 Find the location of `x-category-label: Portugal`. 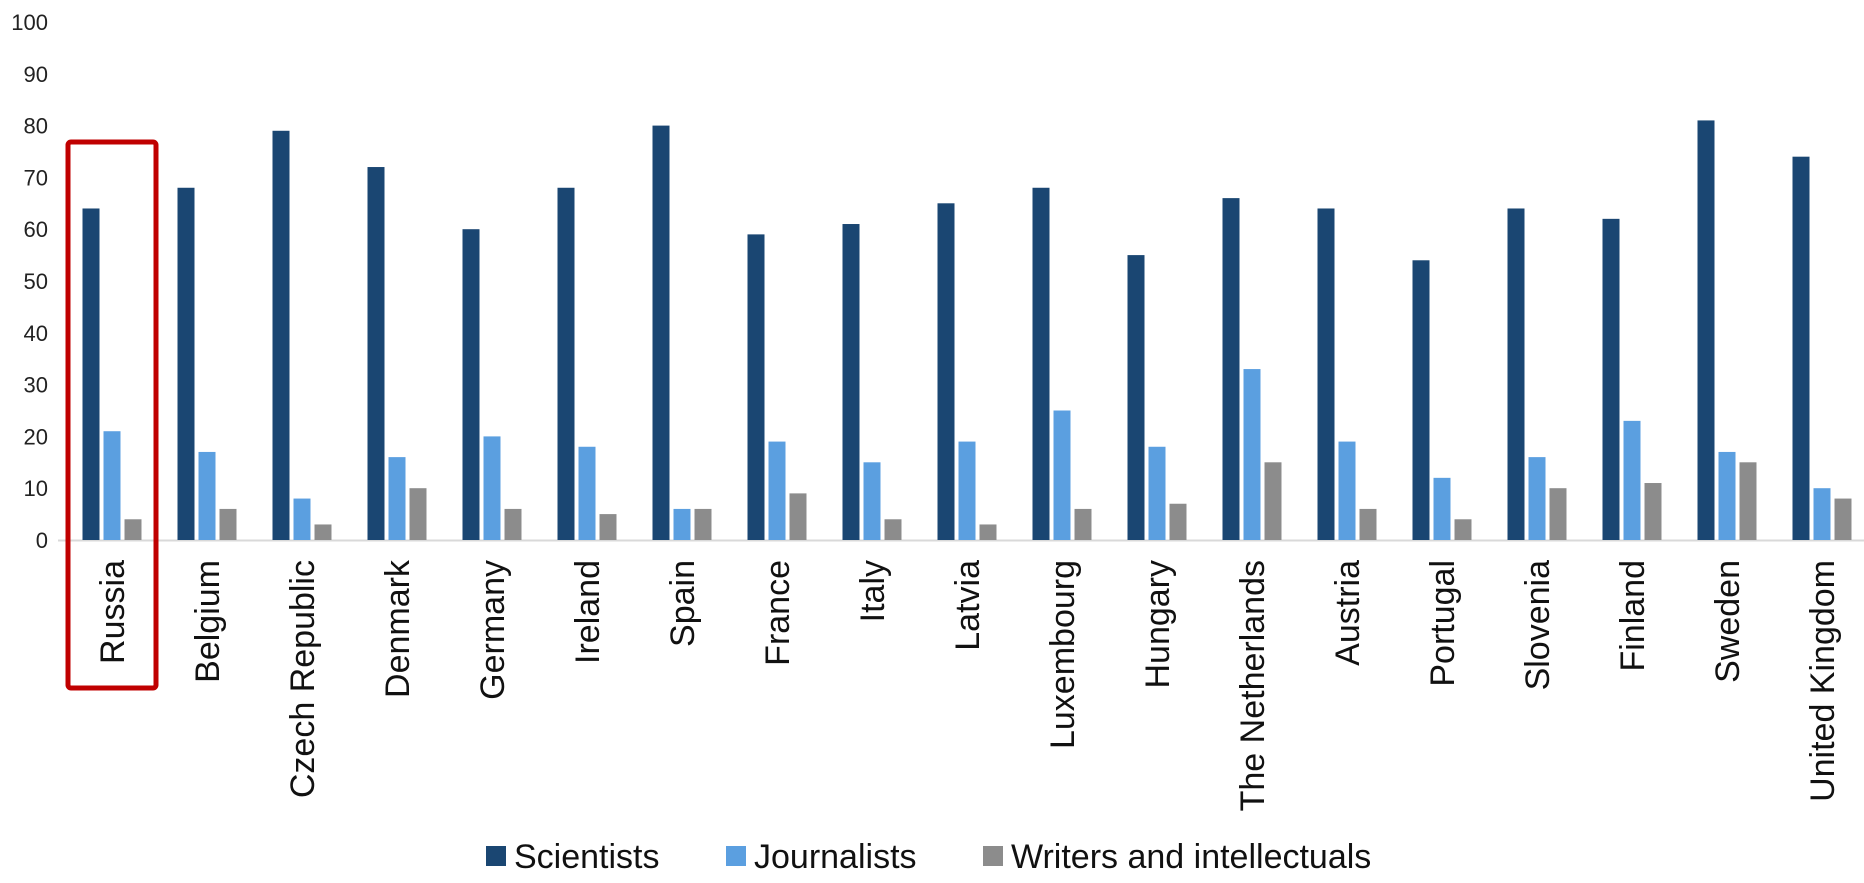

x-category-label: Portugal is located at coordinates (1443, 623).